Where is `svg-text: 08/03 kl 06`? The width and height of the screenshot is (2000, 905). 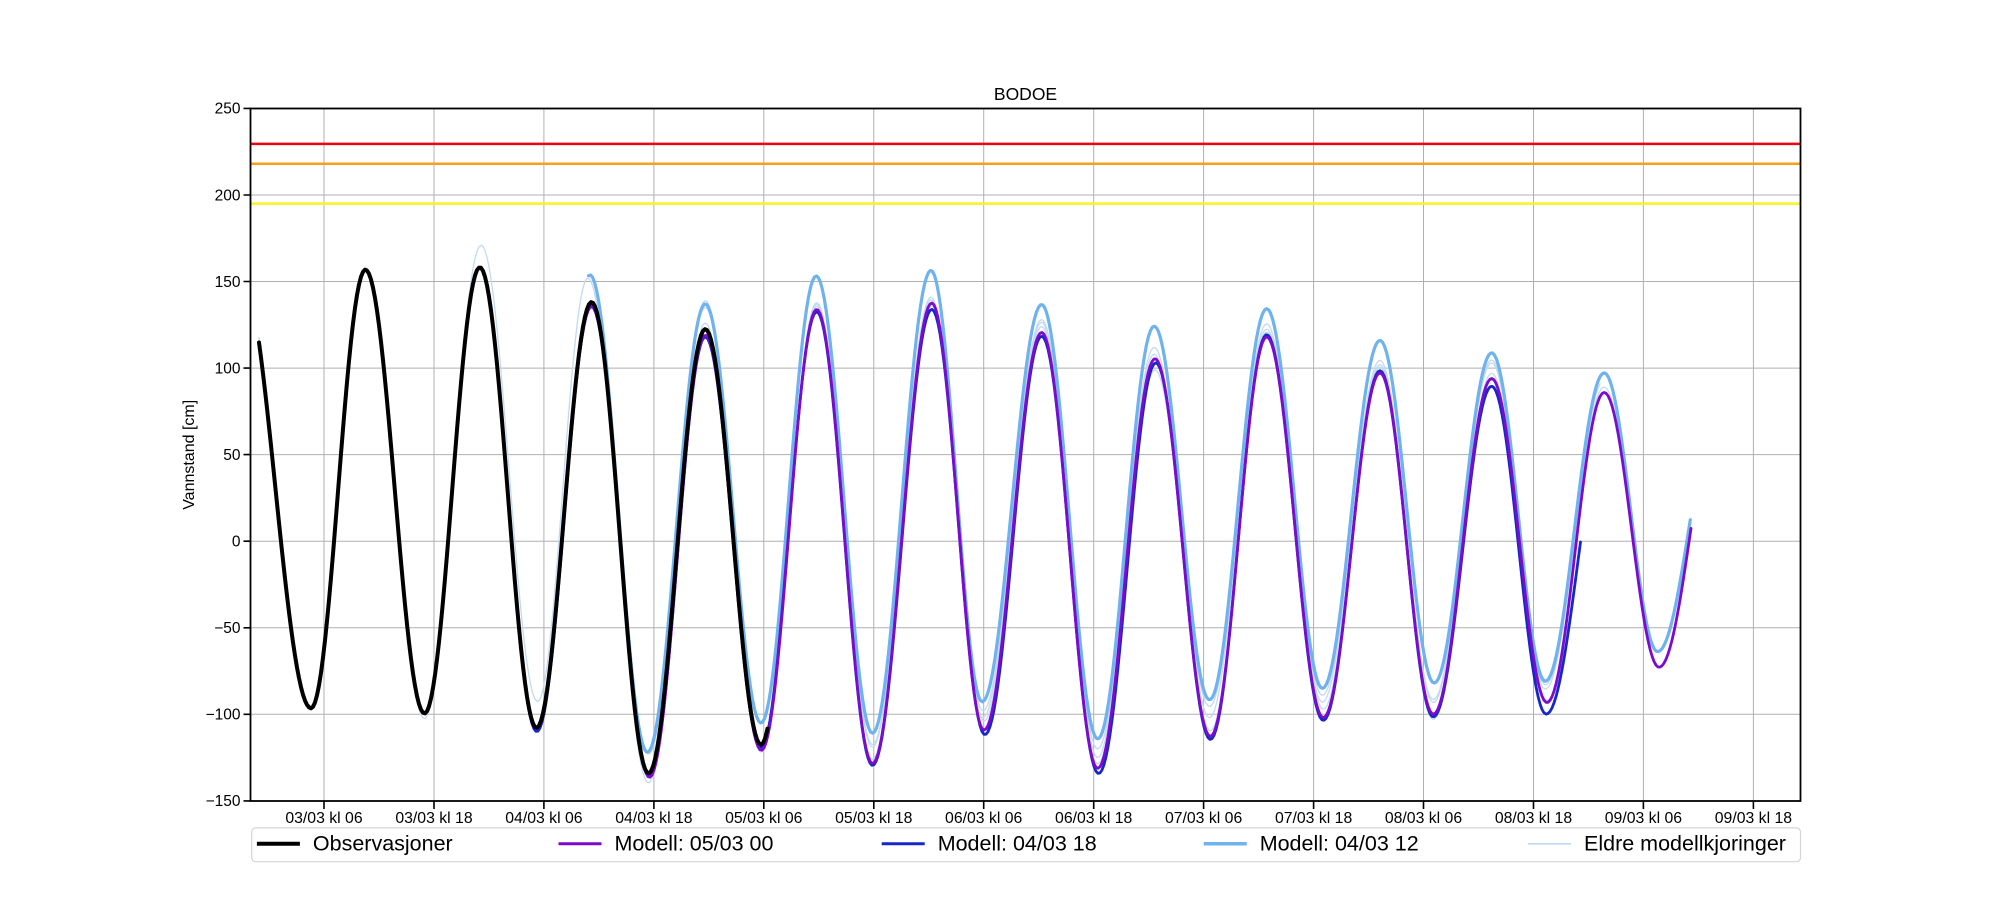
svg-text: 08/03 kl 06 is located at coordinates (1424, 818).